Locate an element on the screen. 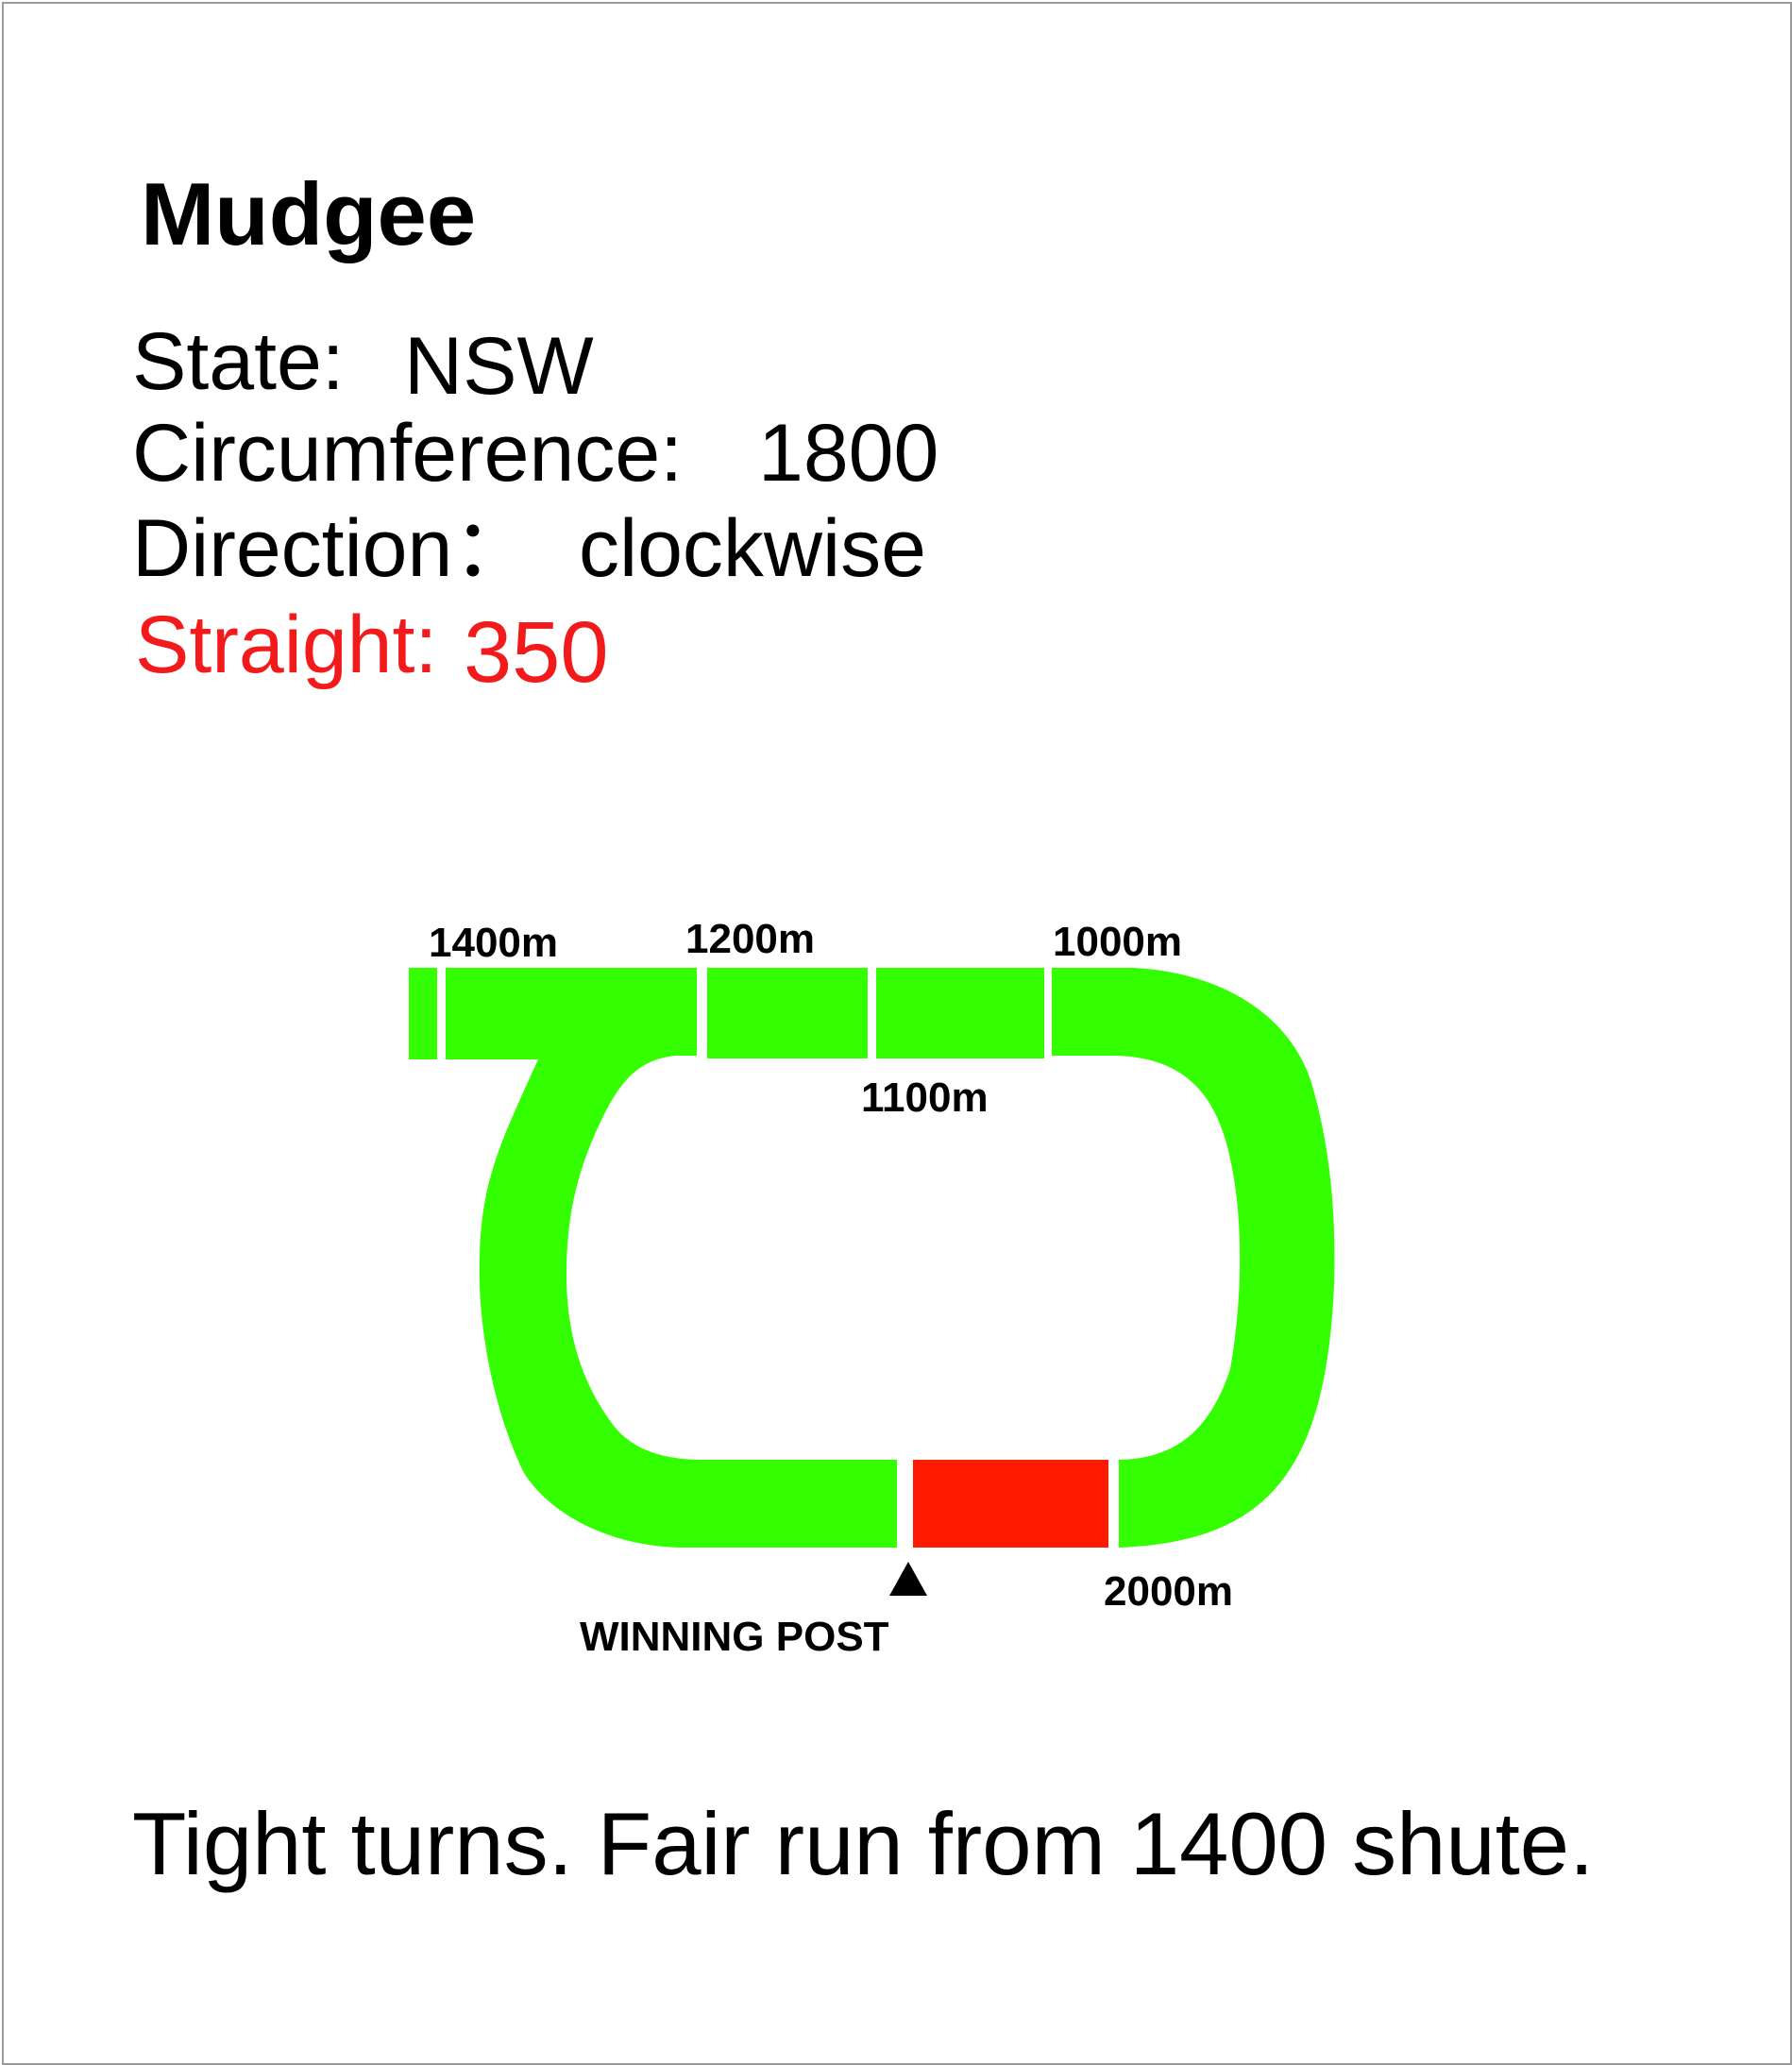 Image resolution: width=1792 pixels, height=2065 pixels. track-far-turn is located at coordinates (1193, 1258).